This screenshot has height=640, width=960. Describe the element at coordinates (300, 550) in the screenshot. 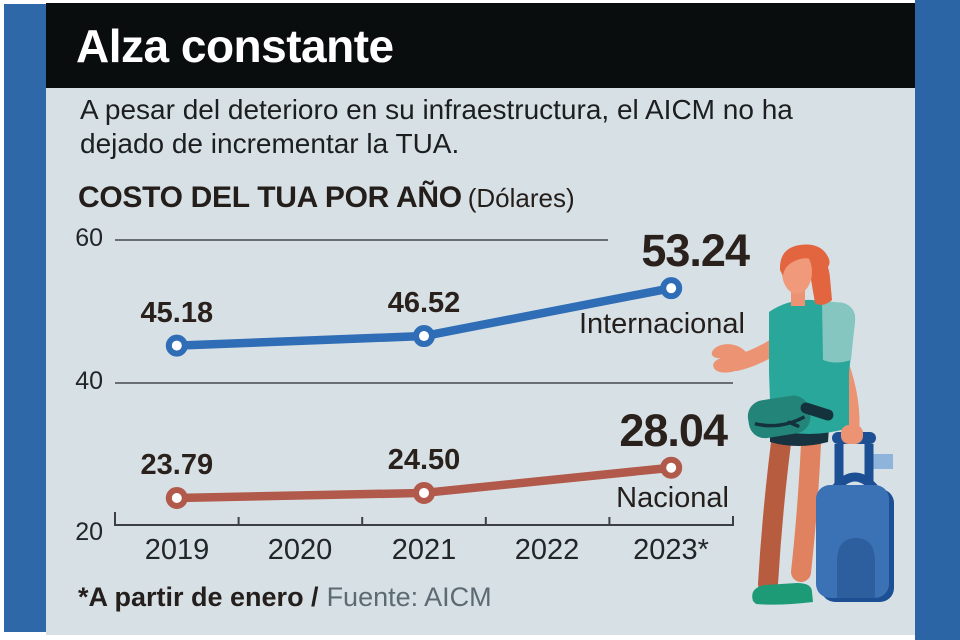

I see `x-label-2020: 2020` at that location.